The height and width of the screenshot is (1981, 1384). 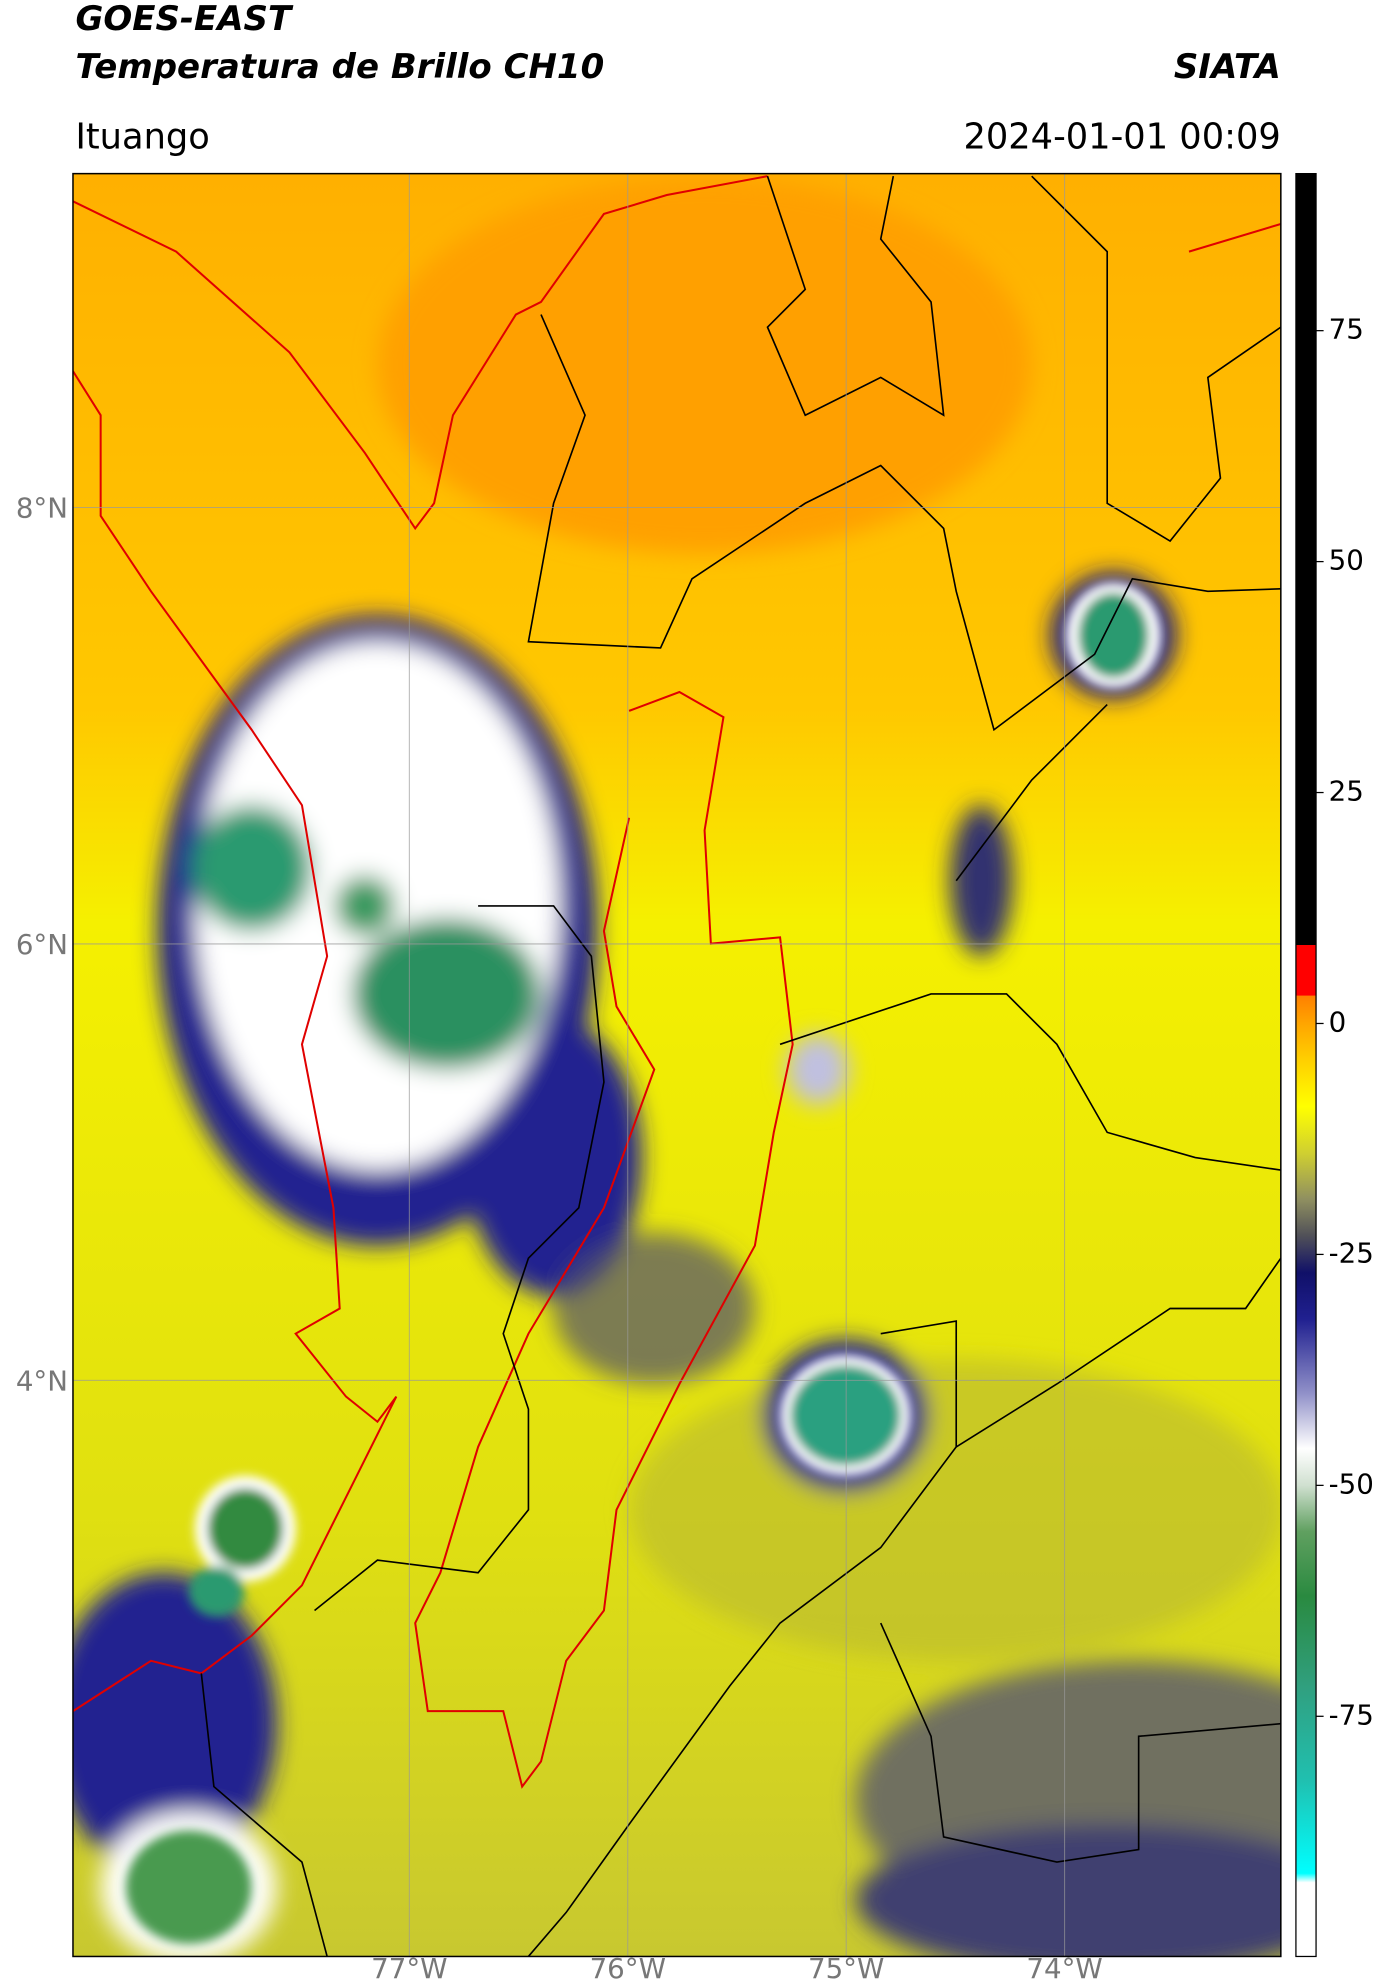 I want to click on lat-label: 4°N, so click(x=42, y=1380).